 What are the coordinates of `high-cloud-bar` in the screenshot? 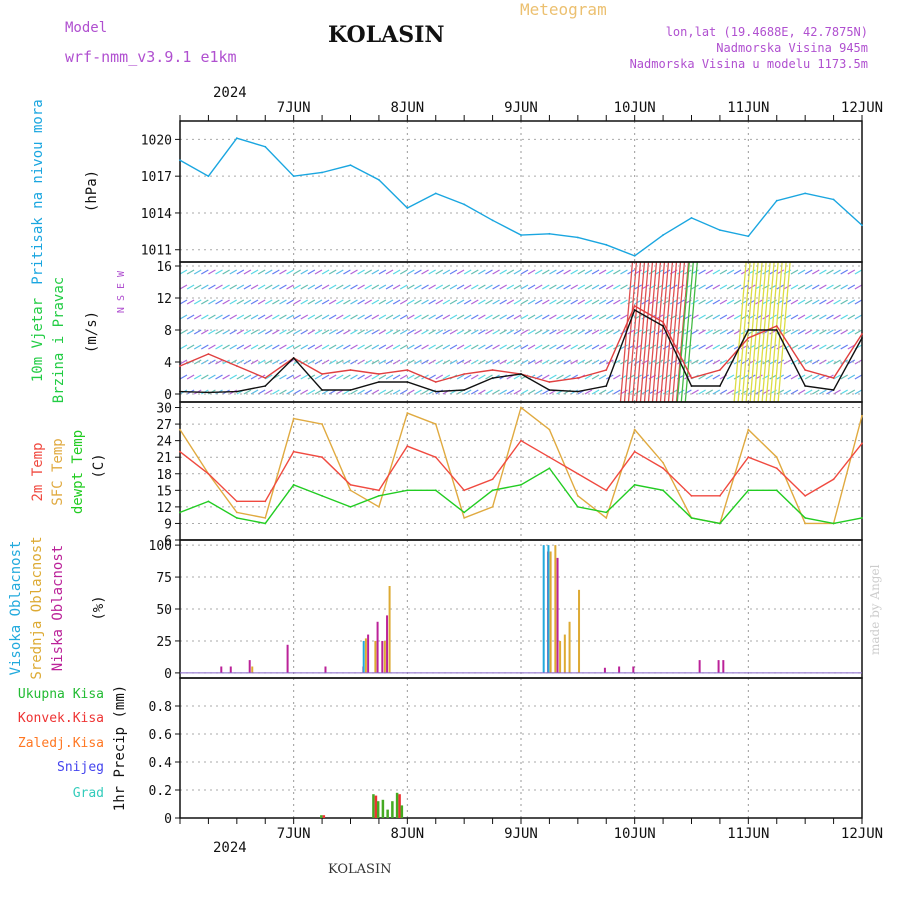 It's located at (363, 656).